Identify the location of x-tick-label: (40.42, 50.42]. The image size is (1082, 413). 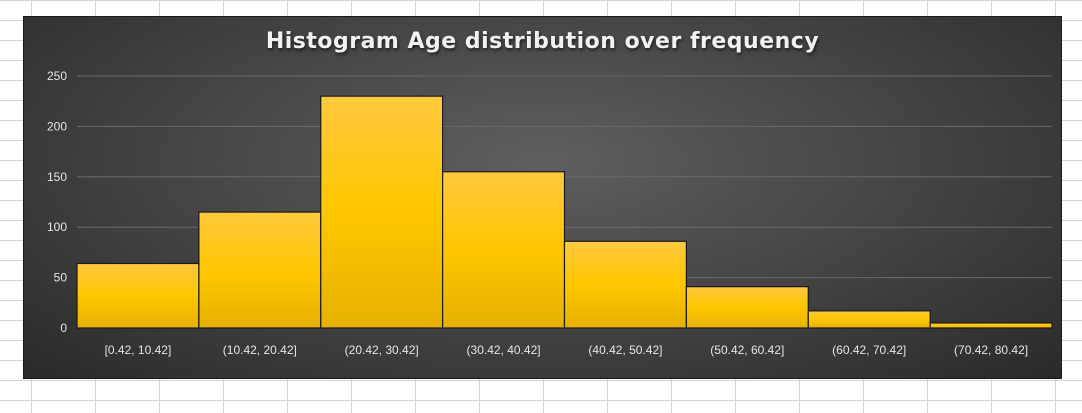
(625, 350).